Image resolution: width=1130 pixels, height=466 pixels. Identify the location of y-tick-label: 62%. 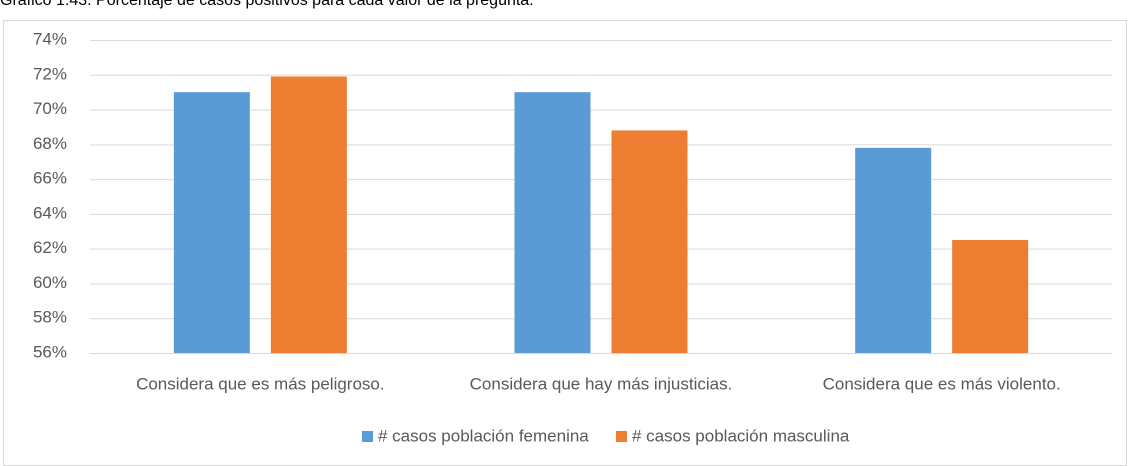
(50, 247).